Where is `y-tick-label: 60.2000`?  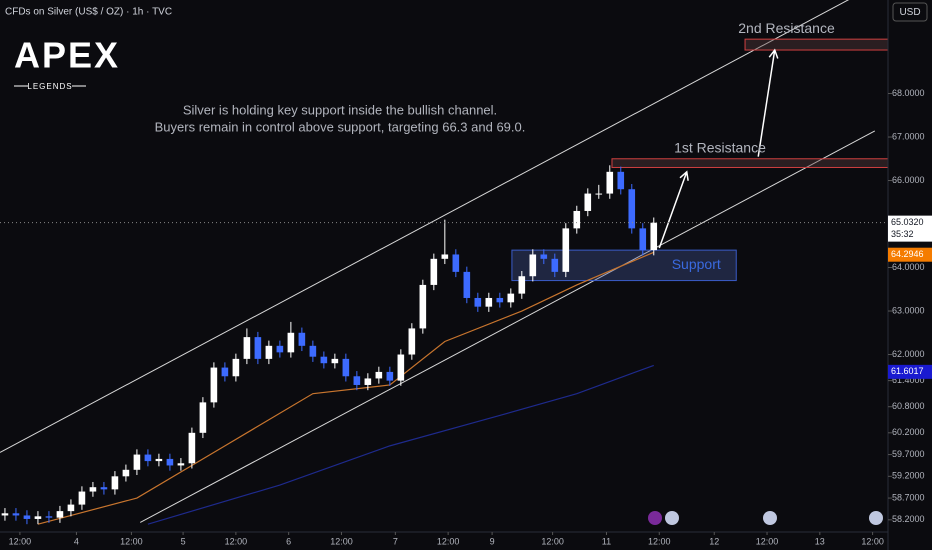 y-tick-label: 60.2000 is located at coordinates (908, 432).